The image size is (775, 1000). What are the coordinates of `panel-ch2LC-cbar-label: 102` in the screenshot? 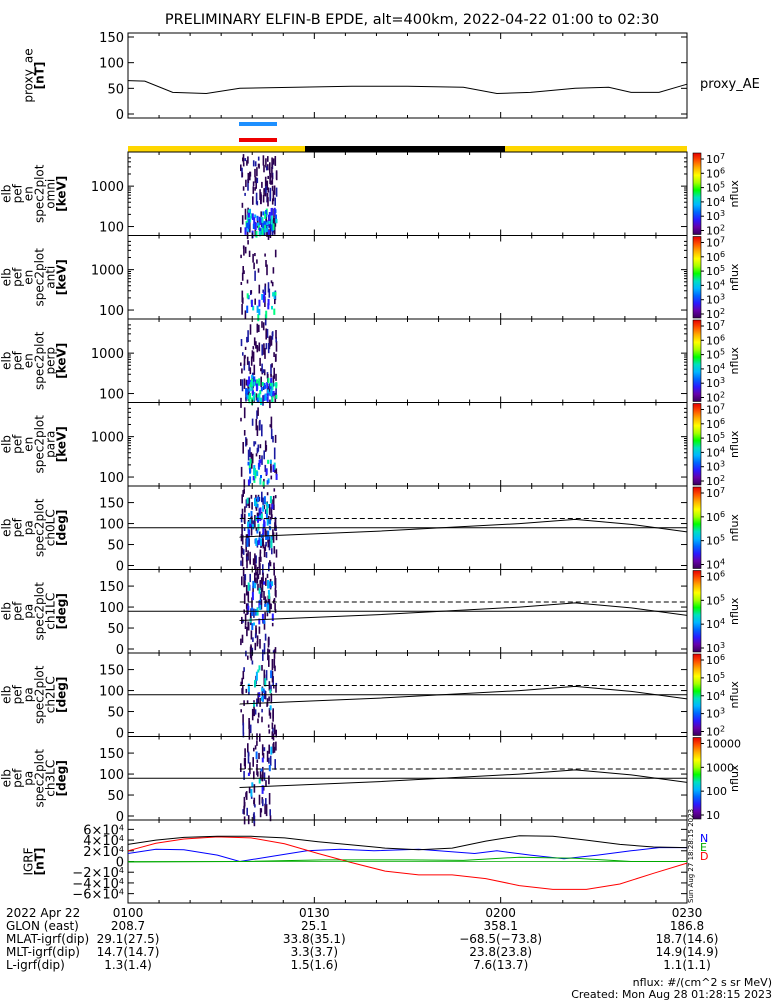 It's located at (715, 731).